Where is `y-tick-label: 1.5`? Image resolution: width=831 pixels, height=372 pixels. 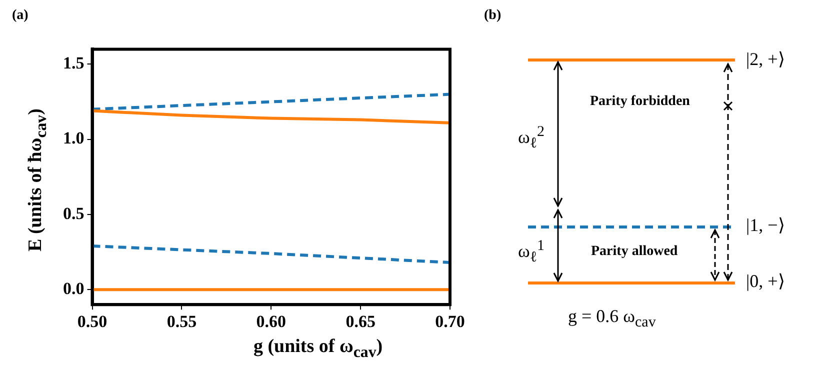 y-tick-label: 1.5 is located at coordinates (73, 63).